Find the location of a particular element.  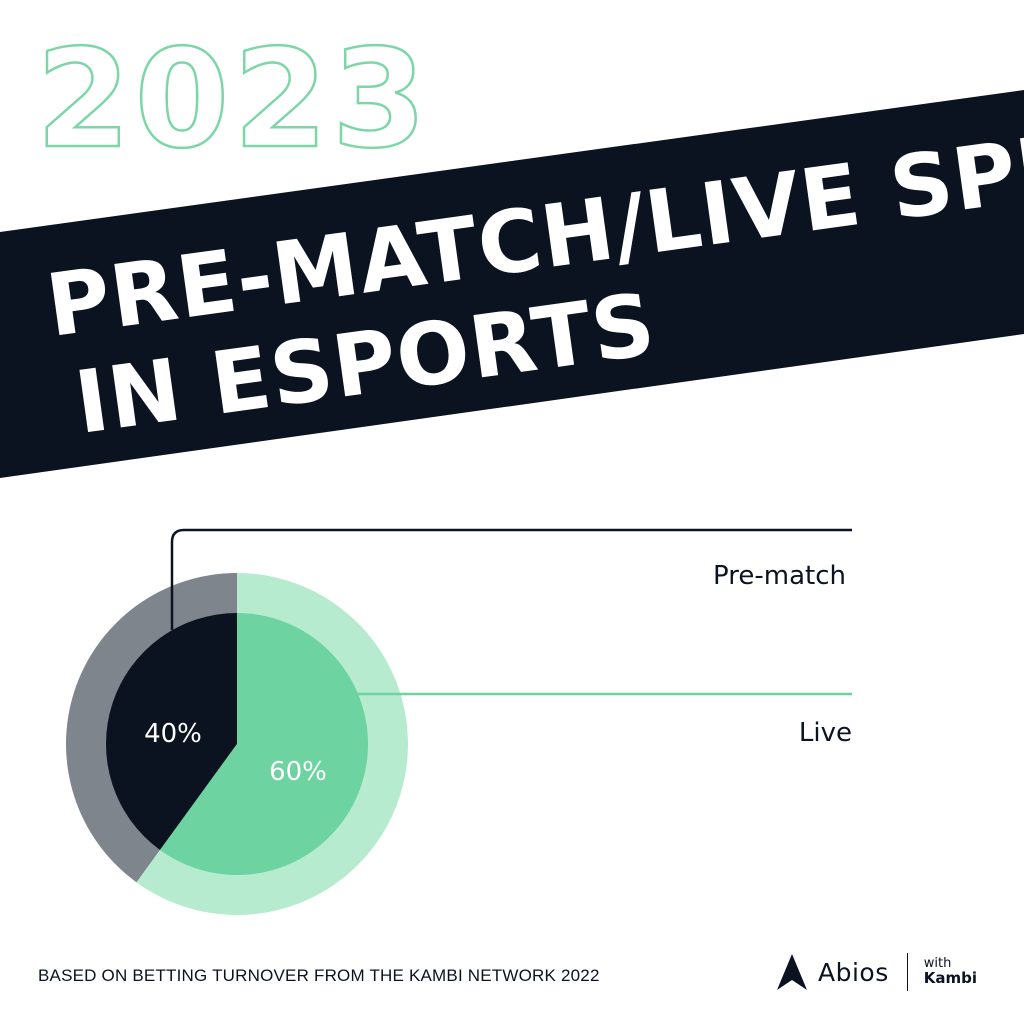

data-label-live: 60% is located at coordinates (298, 772).